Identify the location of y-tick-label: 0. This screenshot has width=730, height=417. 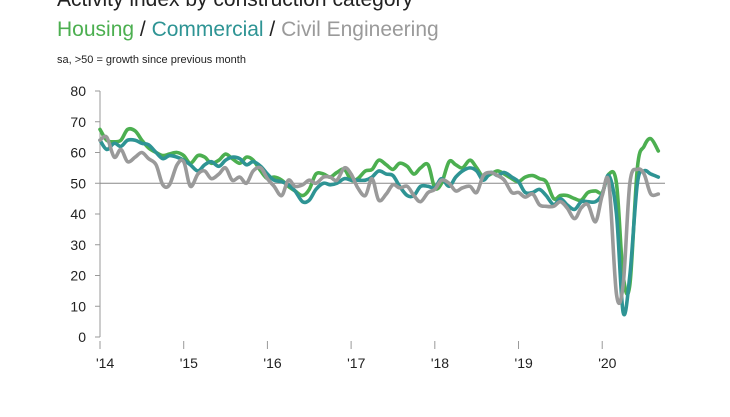
(82, 337).